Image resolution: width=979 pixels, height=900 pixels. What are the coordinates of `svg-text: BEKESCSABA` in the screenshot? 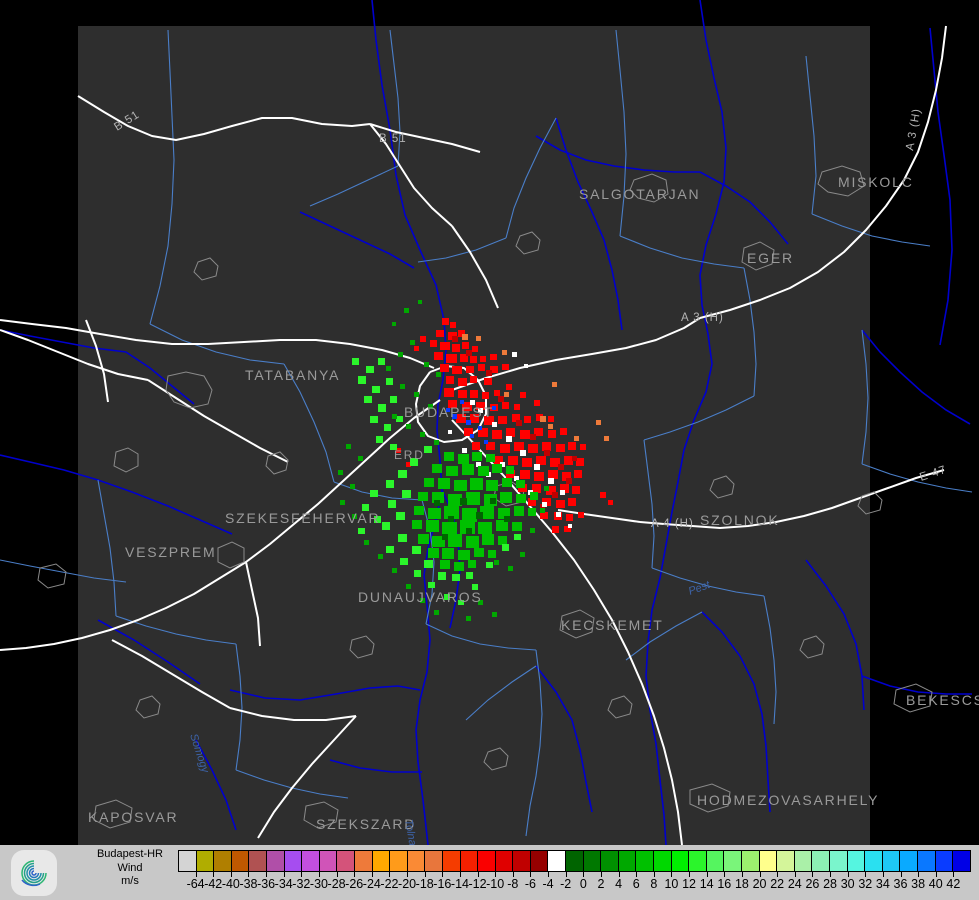 It's located at (942, 700).